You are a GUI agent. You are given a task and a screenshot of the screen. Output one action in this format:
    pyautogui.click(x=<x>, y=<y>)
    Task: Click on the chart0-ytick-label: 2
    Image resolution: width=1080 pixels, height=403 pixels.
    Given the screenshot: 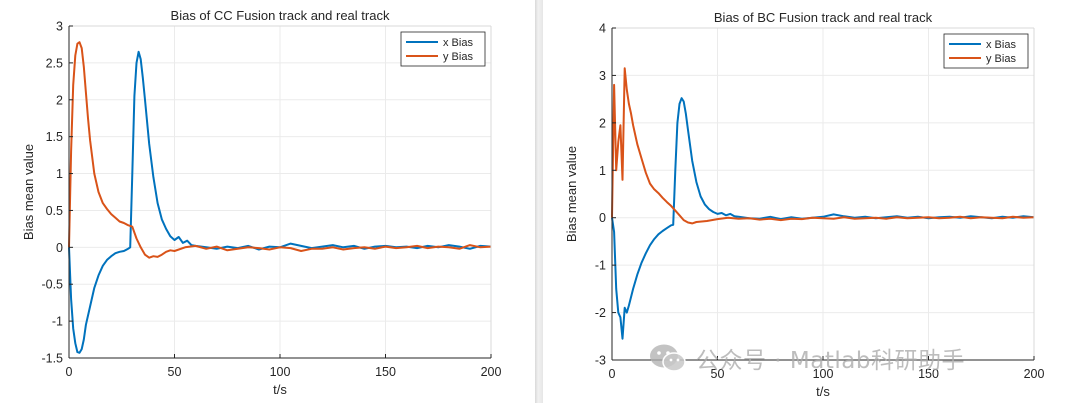 What is the action you would take?
    pyautogui.click(x=59, y=100)
    